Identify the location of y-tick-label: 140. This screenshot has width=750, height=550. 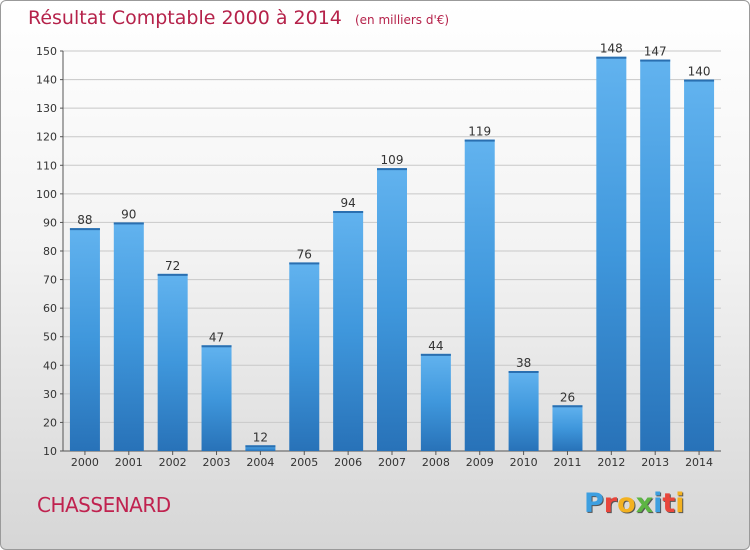
(46, 80).